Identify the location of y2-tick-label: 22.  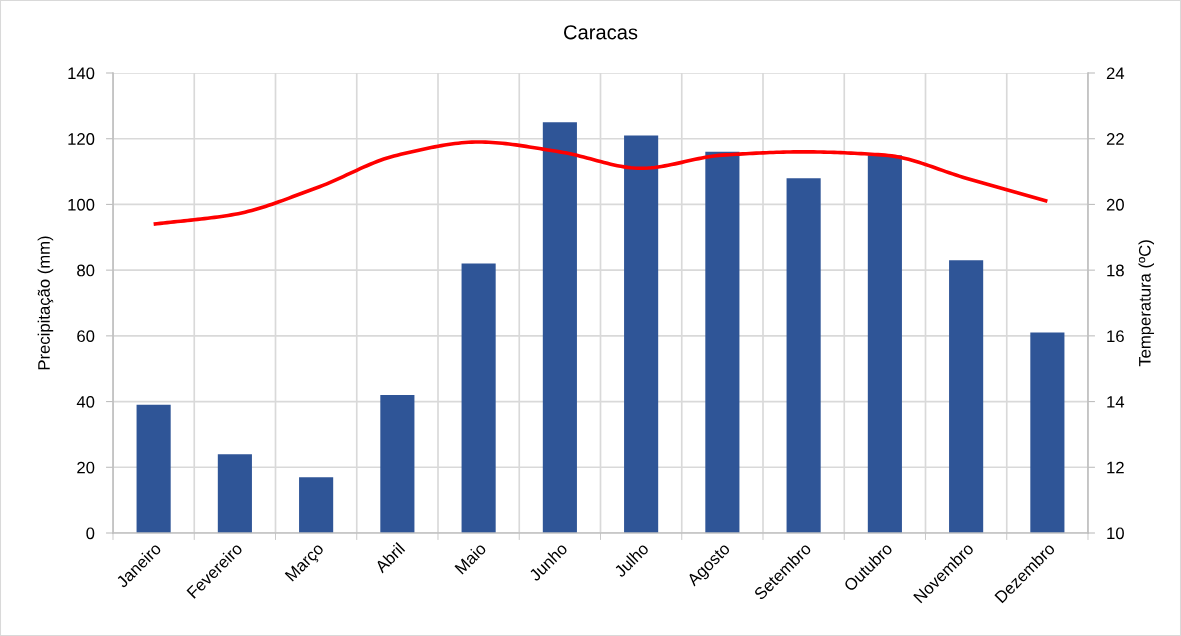
(1115, 139).